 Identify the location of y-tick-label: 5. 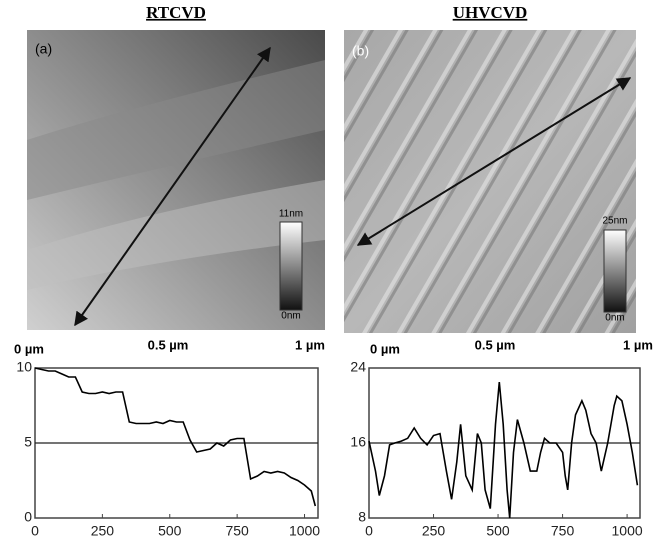
(28, 442).